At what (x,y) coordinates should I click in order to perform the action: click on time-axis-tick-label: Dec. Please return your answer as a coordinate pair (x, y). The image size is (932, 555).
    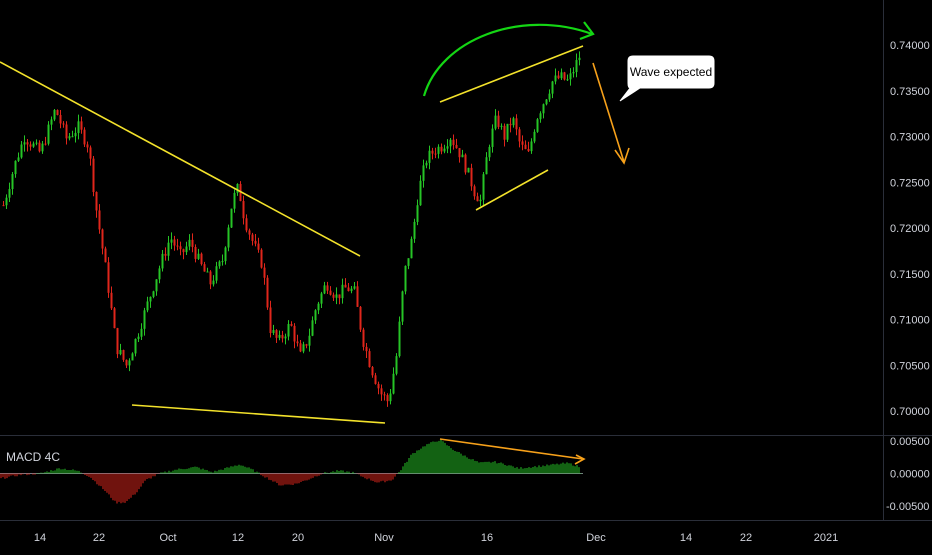
    Looking at the image, I should click on (596, 538).